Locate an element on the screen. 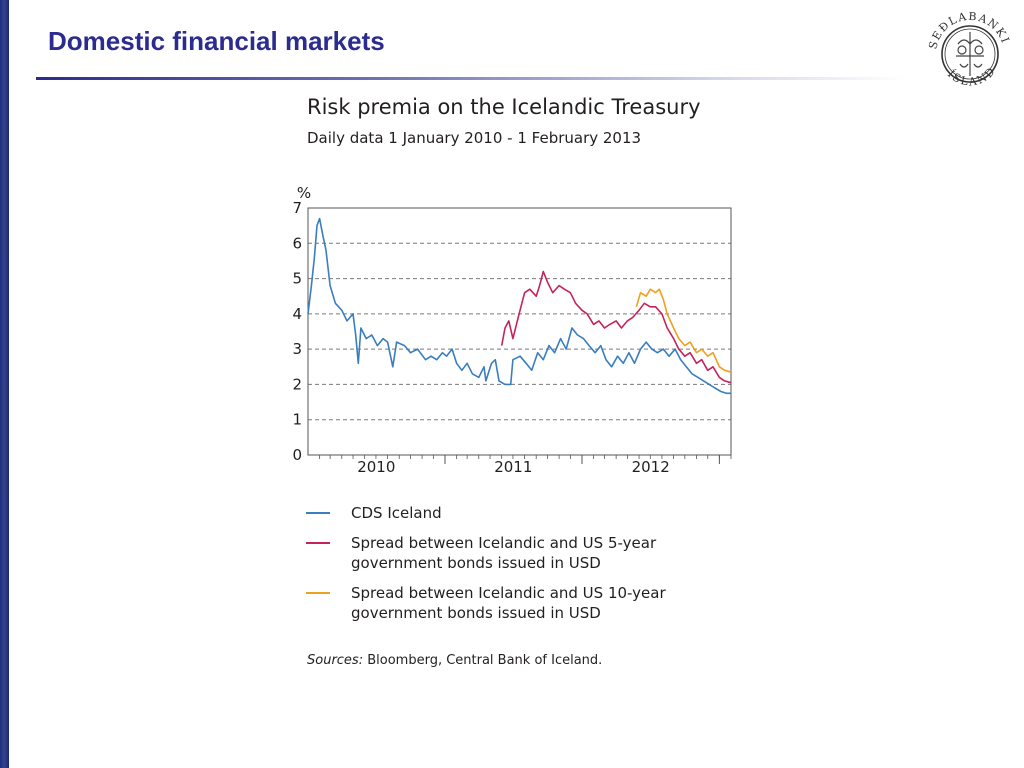  y-tick-label: 7 is located at coordinates (297, 208).